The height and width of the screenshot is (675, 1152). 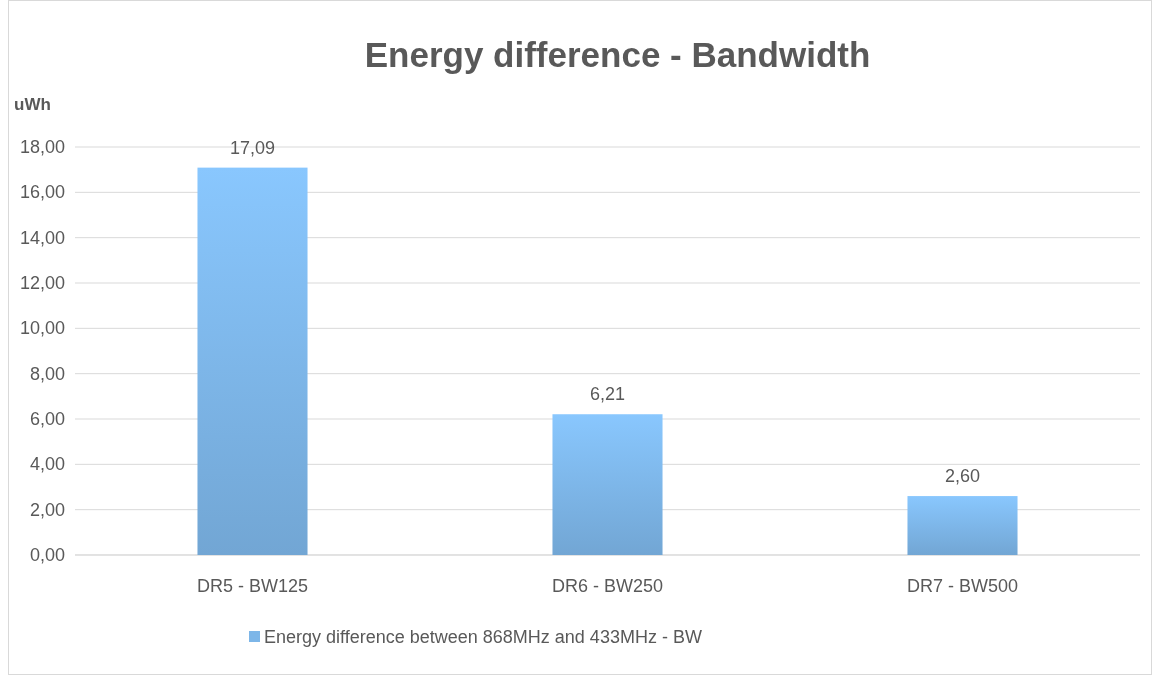 What do you see at coordinates (32, 104) in the screenshot?
I see `y-axis-title: uWh` at bounding box center [32, 104].